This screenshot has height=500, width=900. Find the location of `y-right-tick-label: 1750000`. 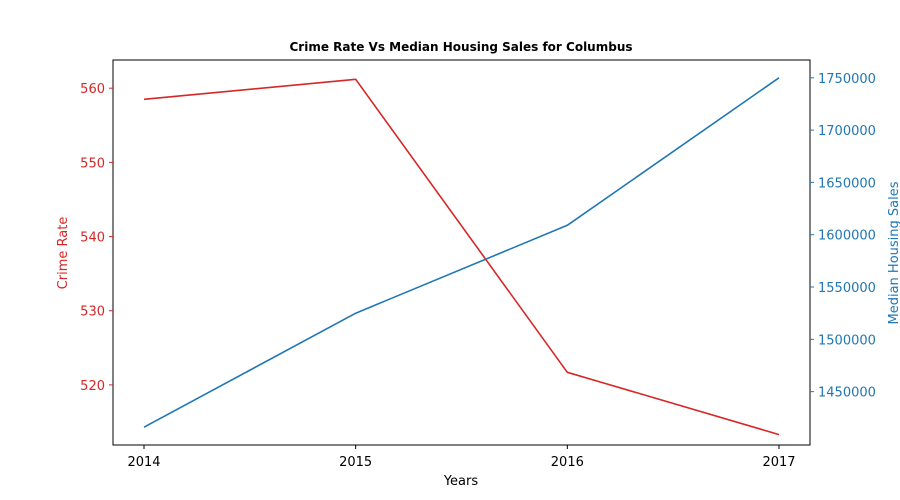

y-right-tick-label: 1750000 is located at coordinates (847, 79).